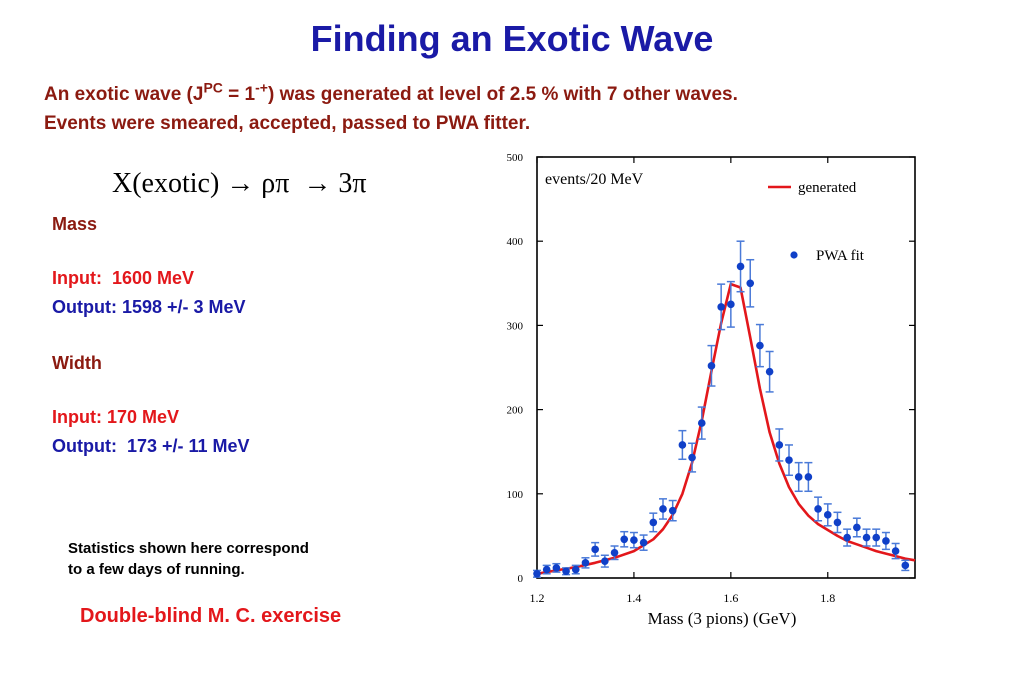 This screenshot has height=698, width=1024. I want to click on y-tick-label-3: 300, so click(515, 326).